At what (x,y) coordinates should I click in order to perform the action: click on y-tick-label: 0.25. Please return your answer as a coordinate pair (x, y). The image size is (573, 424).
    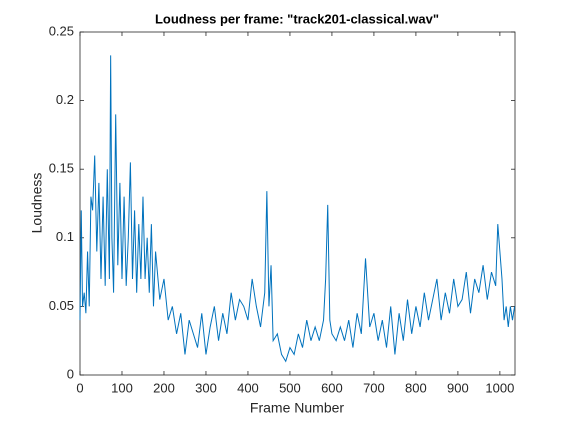
    Looking at the image, I should click on (61, 30).